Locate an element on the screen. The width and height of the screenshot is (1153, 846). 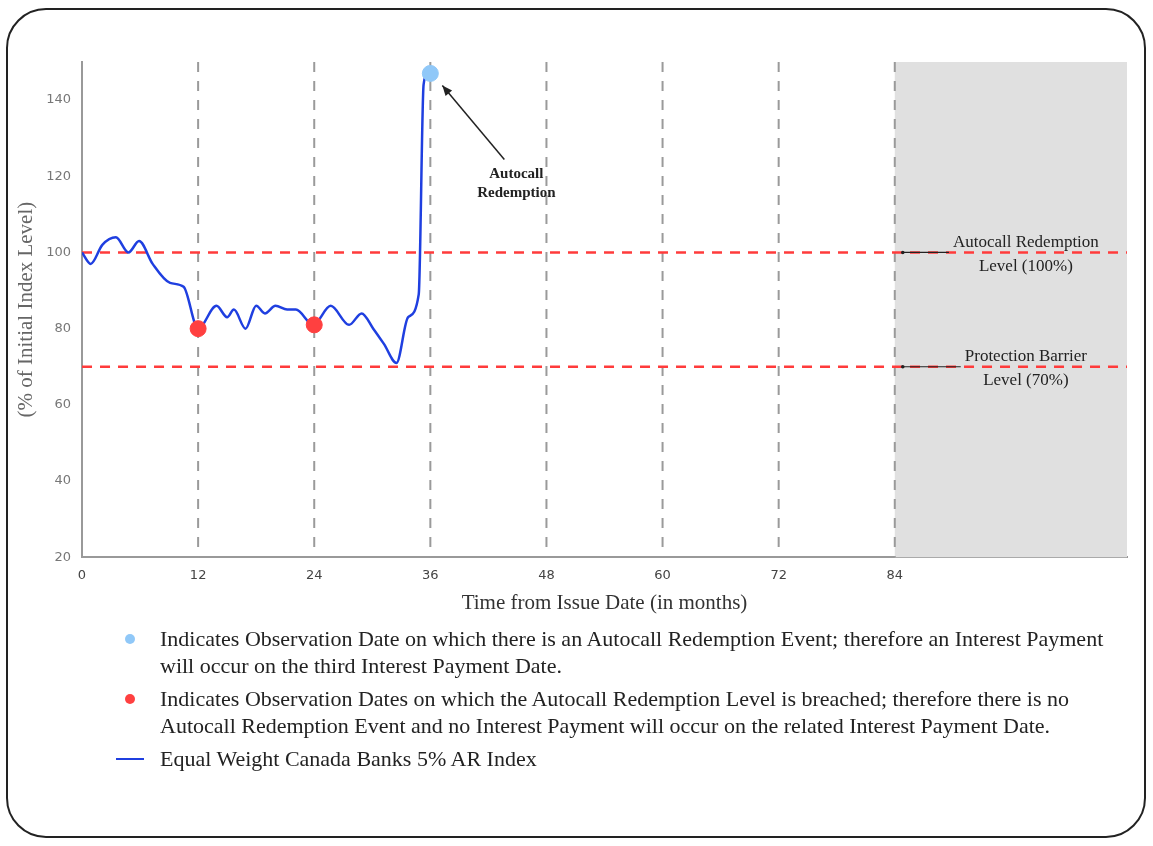
y-tick-label: 140 is located at coordinates (59, 99).